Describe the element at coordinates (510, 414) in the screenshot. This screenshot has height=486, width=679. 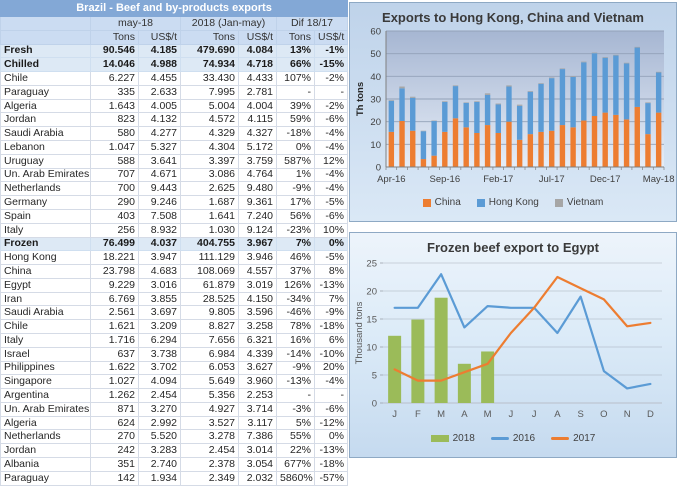
I see `x-tick-label: J` at that location.